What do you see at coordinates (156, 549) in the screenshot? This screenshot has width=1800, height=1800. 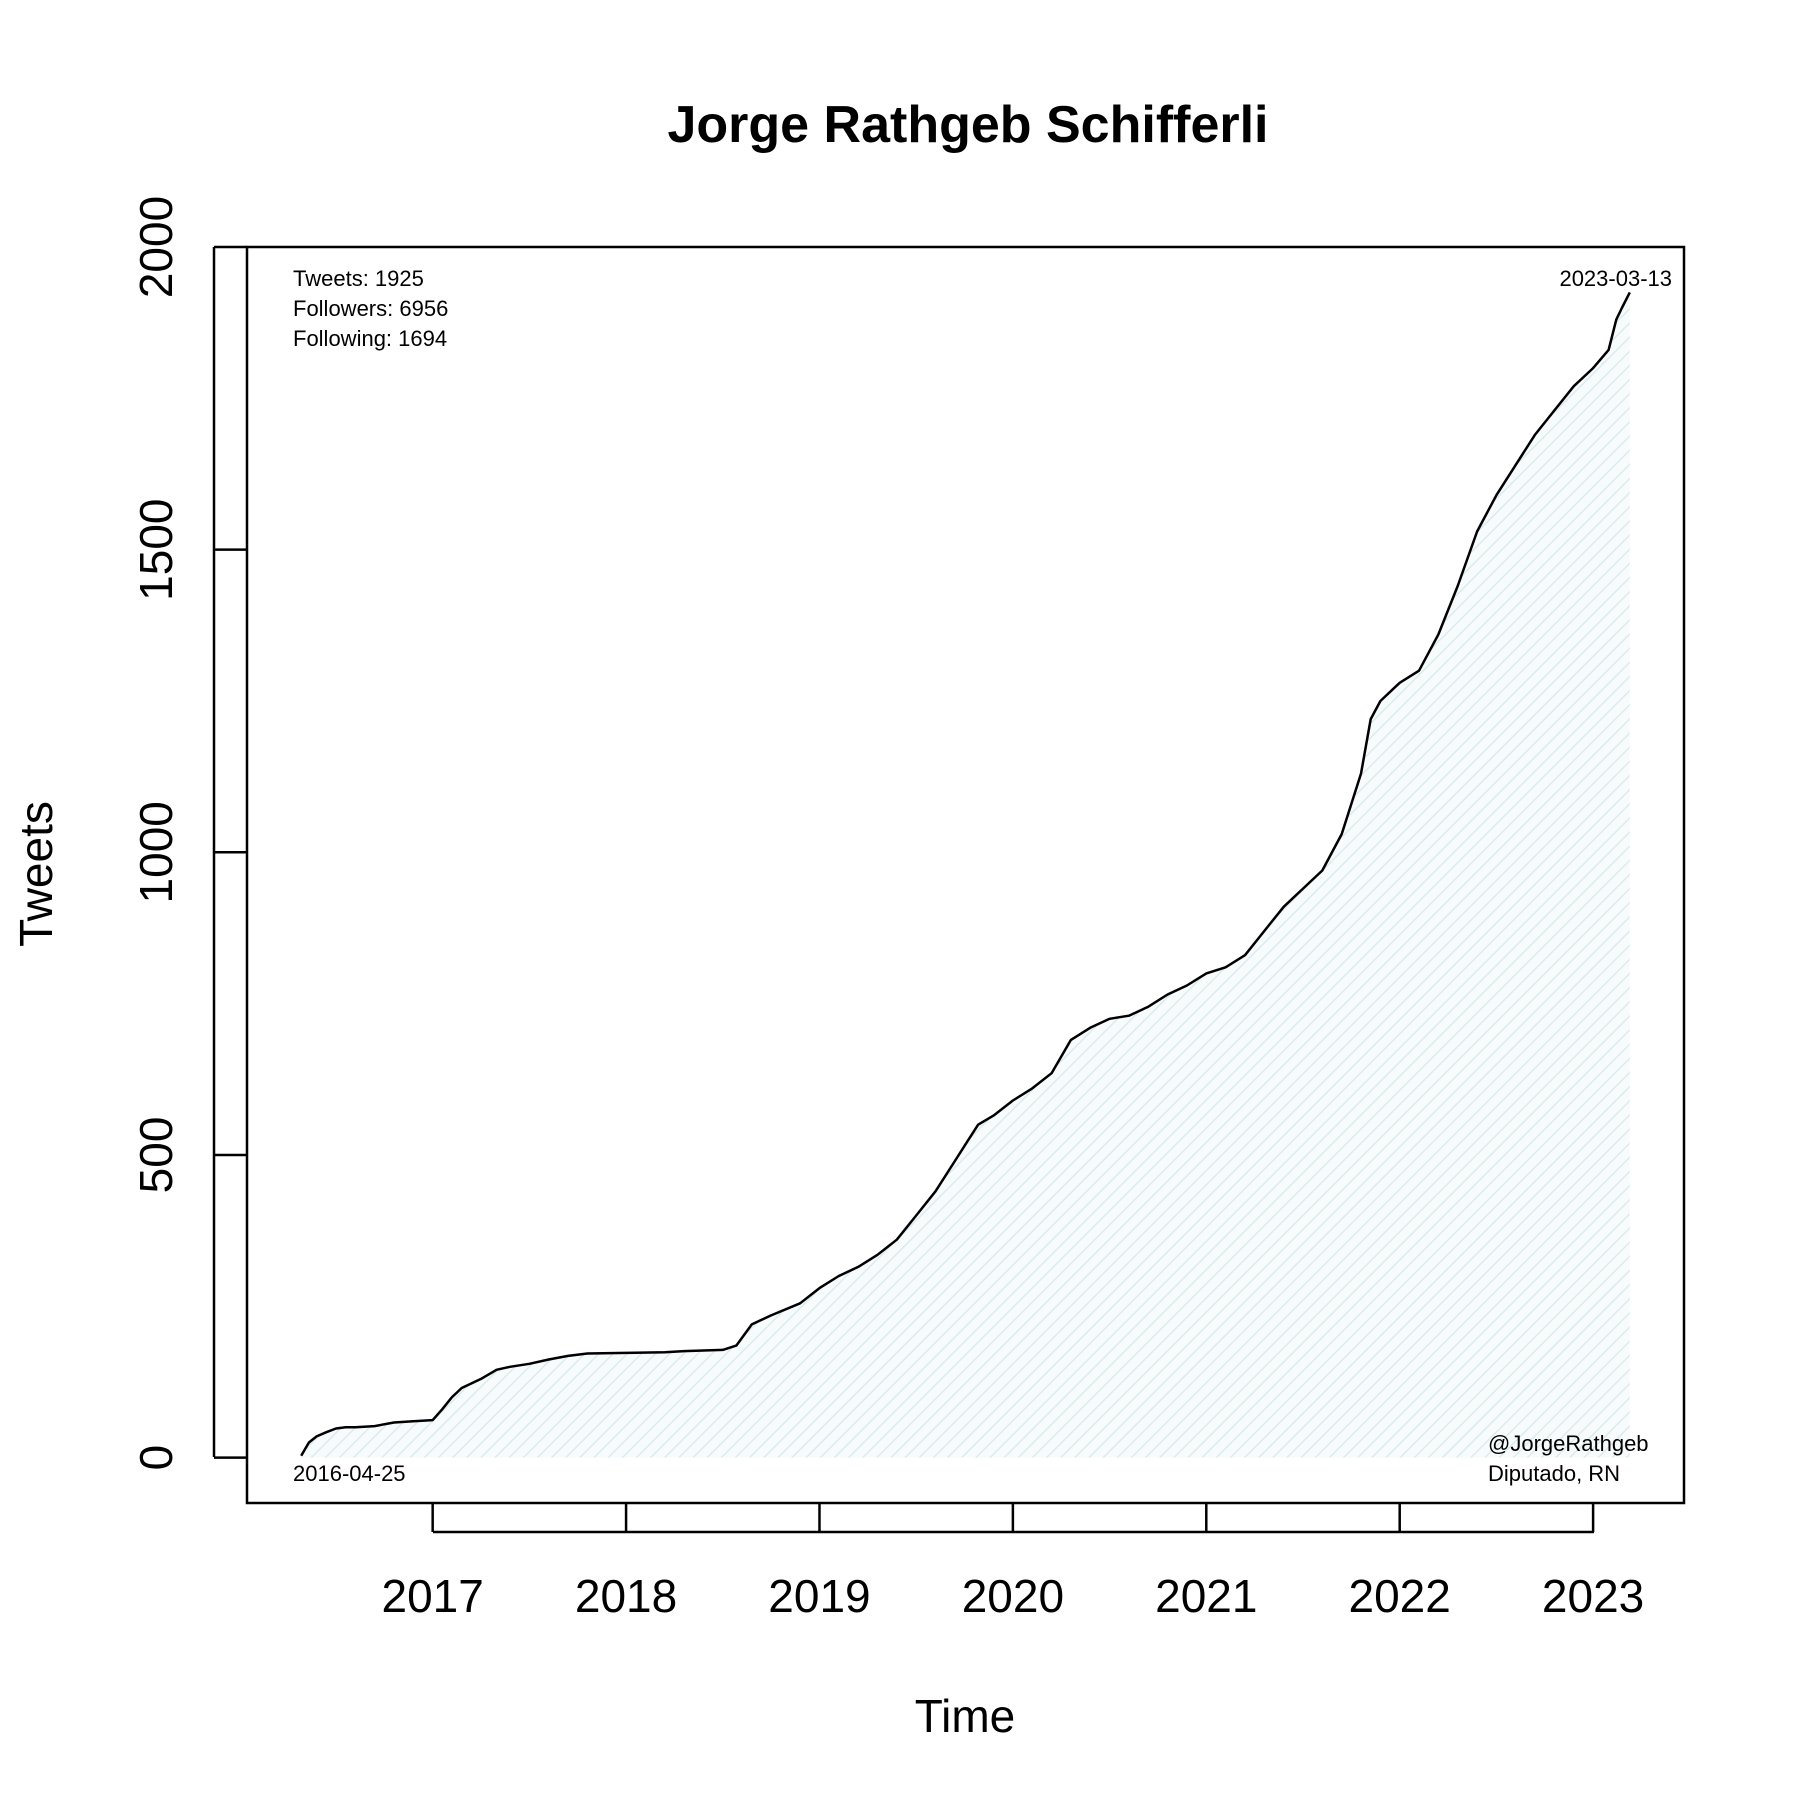 I see `y-tick-label-1500: 1500` at bounding box center [156, 549].